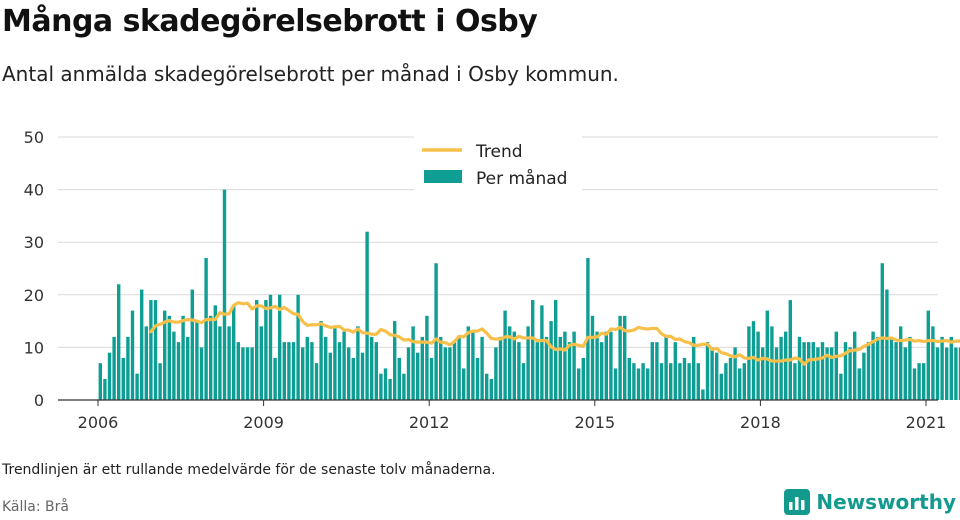 This screenshot has height=520, width=960. Describe the element at coordinates (34, 190) in the screenshot. I see `y-tick-label: 40` at that location.